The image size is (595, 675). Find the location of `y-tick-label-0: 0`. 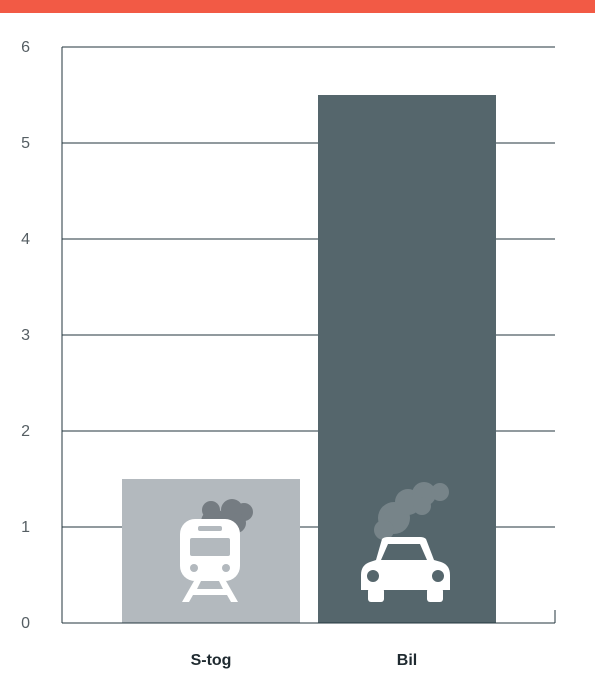

y-tick-label-0: 0 is located at coordinates (25, 623).